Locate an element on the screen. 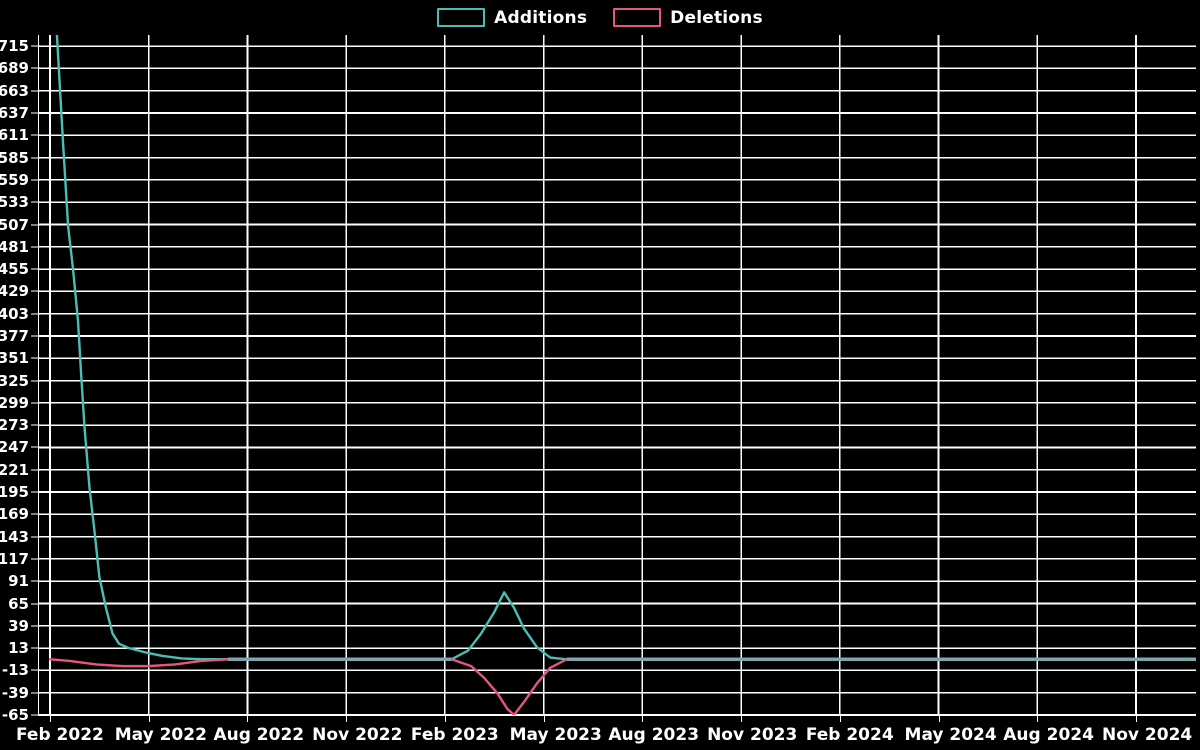 The height and width of the screenshot is (750, 1200). y-axis-tick-label: 221 is located at coordinates (14, 469).